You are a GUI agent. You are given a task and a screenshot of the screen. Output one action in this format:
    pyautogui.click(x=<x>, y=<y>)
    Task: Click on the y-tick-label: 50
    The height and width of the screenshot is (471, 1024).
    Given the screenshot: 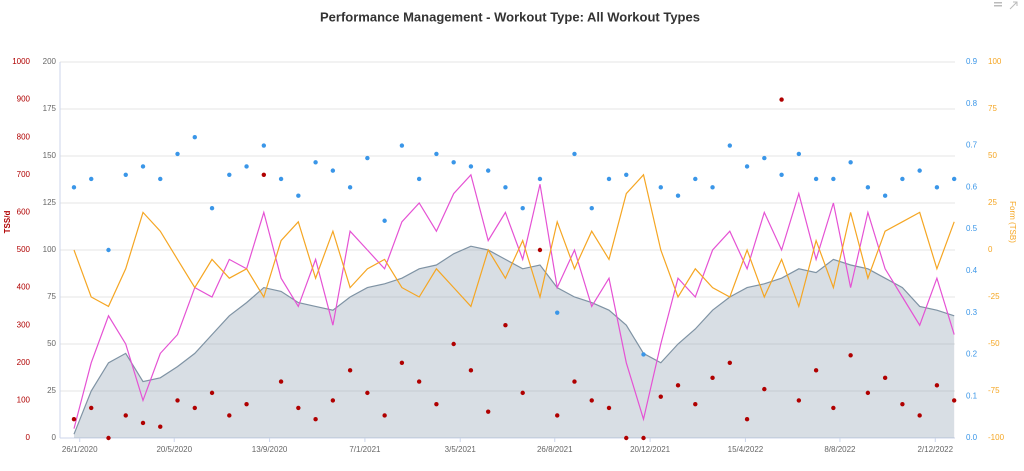 What is the action you would take?
    pyautogui.click(x=51, y=343)
    